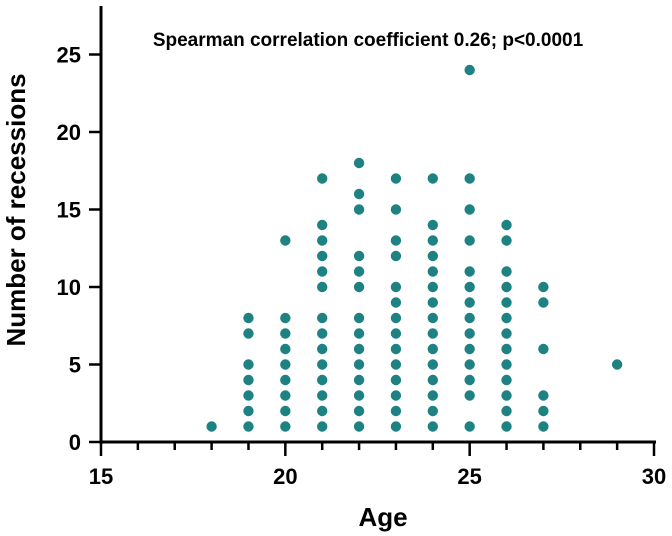  What do you see at coordinates (382, 517) in the screenshot?
I see `x-axis-title: Age` at bounding box center [382, 517].